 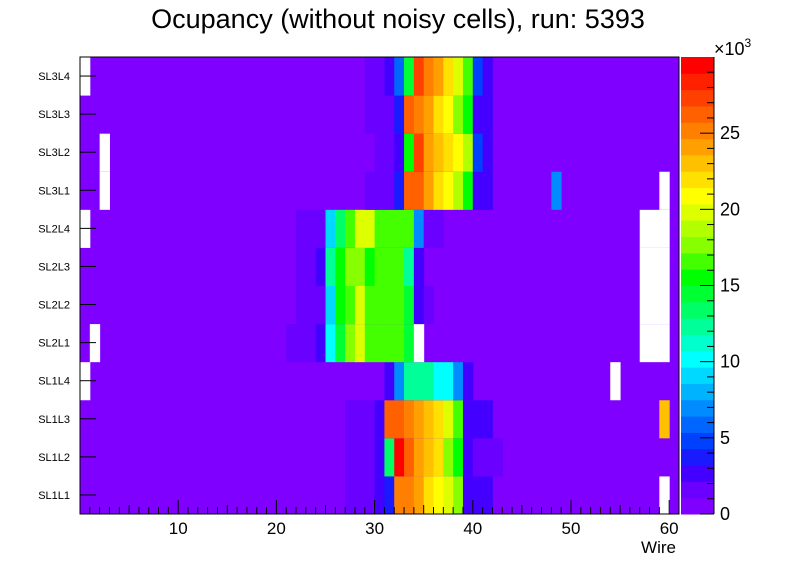 I want to click on z-multiplier-base: ×10, so click(x=729, y=49).